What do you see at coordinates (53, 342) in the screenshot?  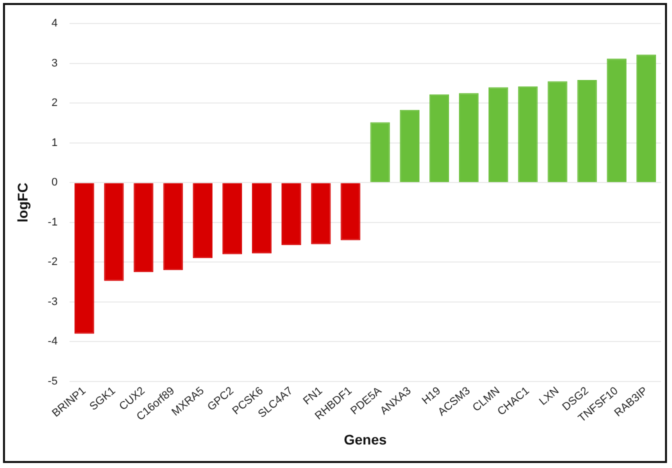 I see `y-tick-label: -4` at bounding box center [53, 342].